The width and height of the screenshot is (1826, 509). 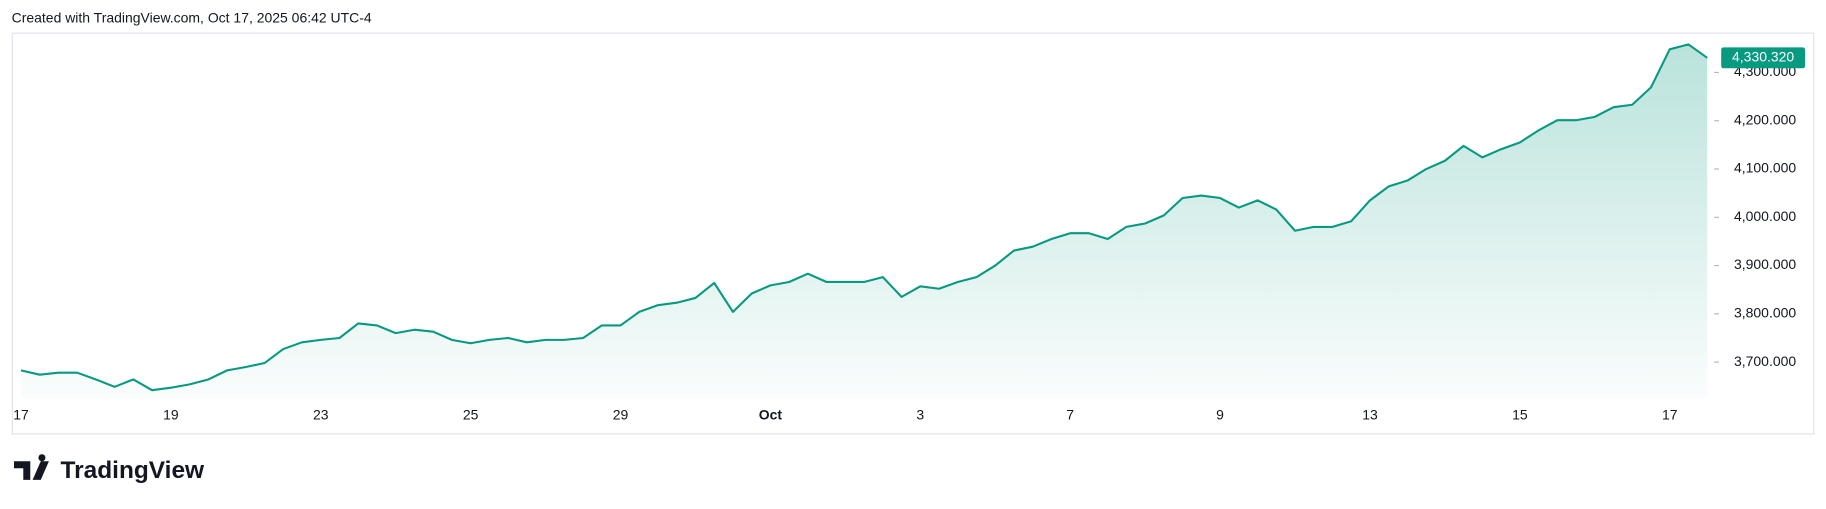 I want to click on x-tick-label: Oct, so click(x=771, y=414).